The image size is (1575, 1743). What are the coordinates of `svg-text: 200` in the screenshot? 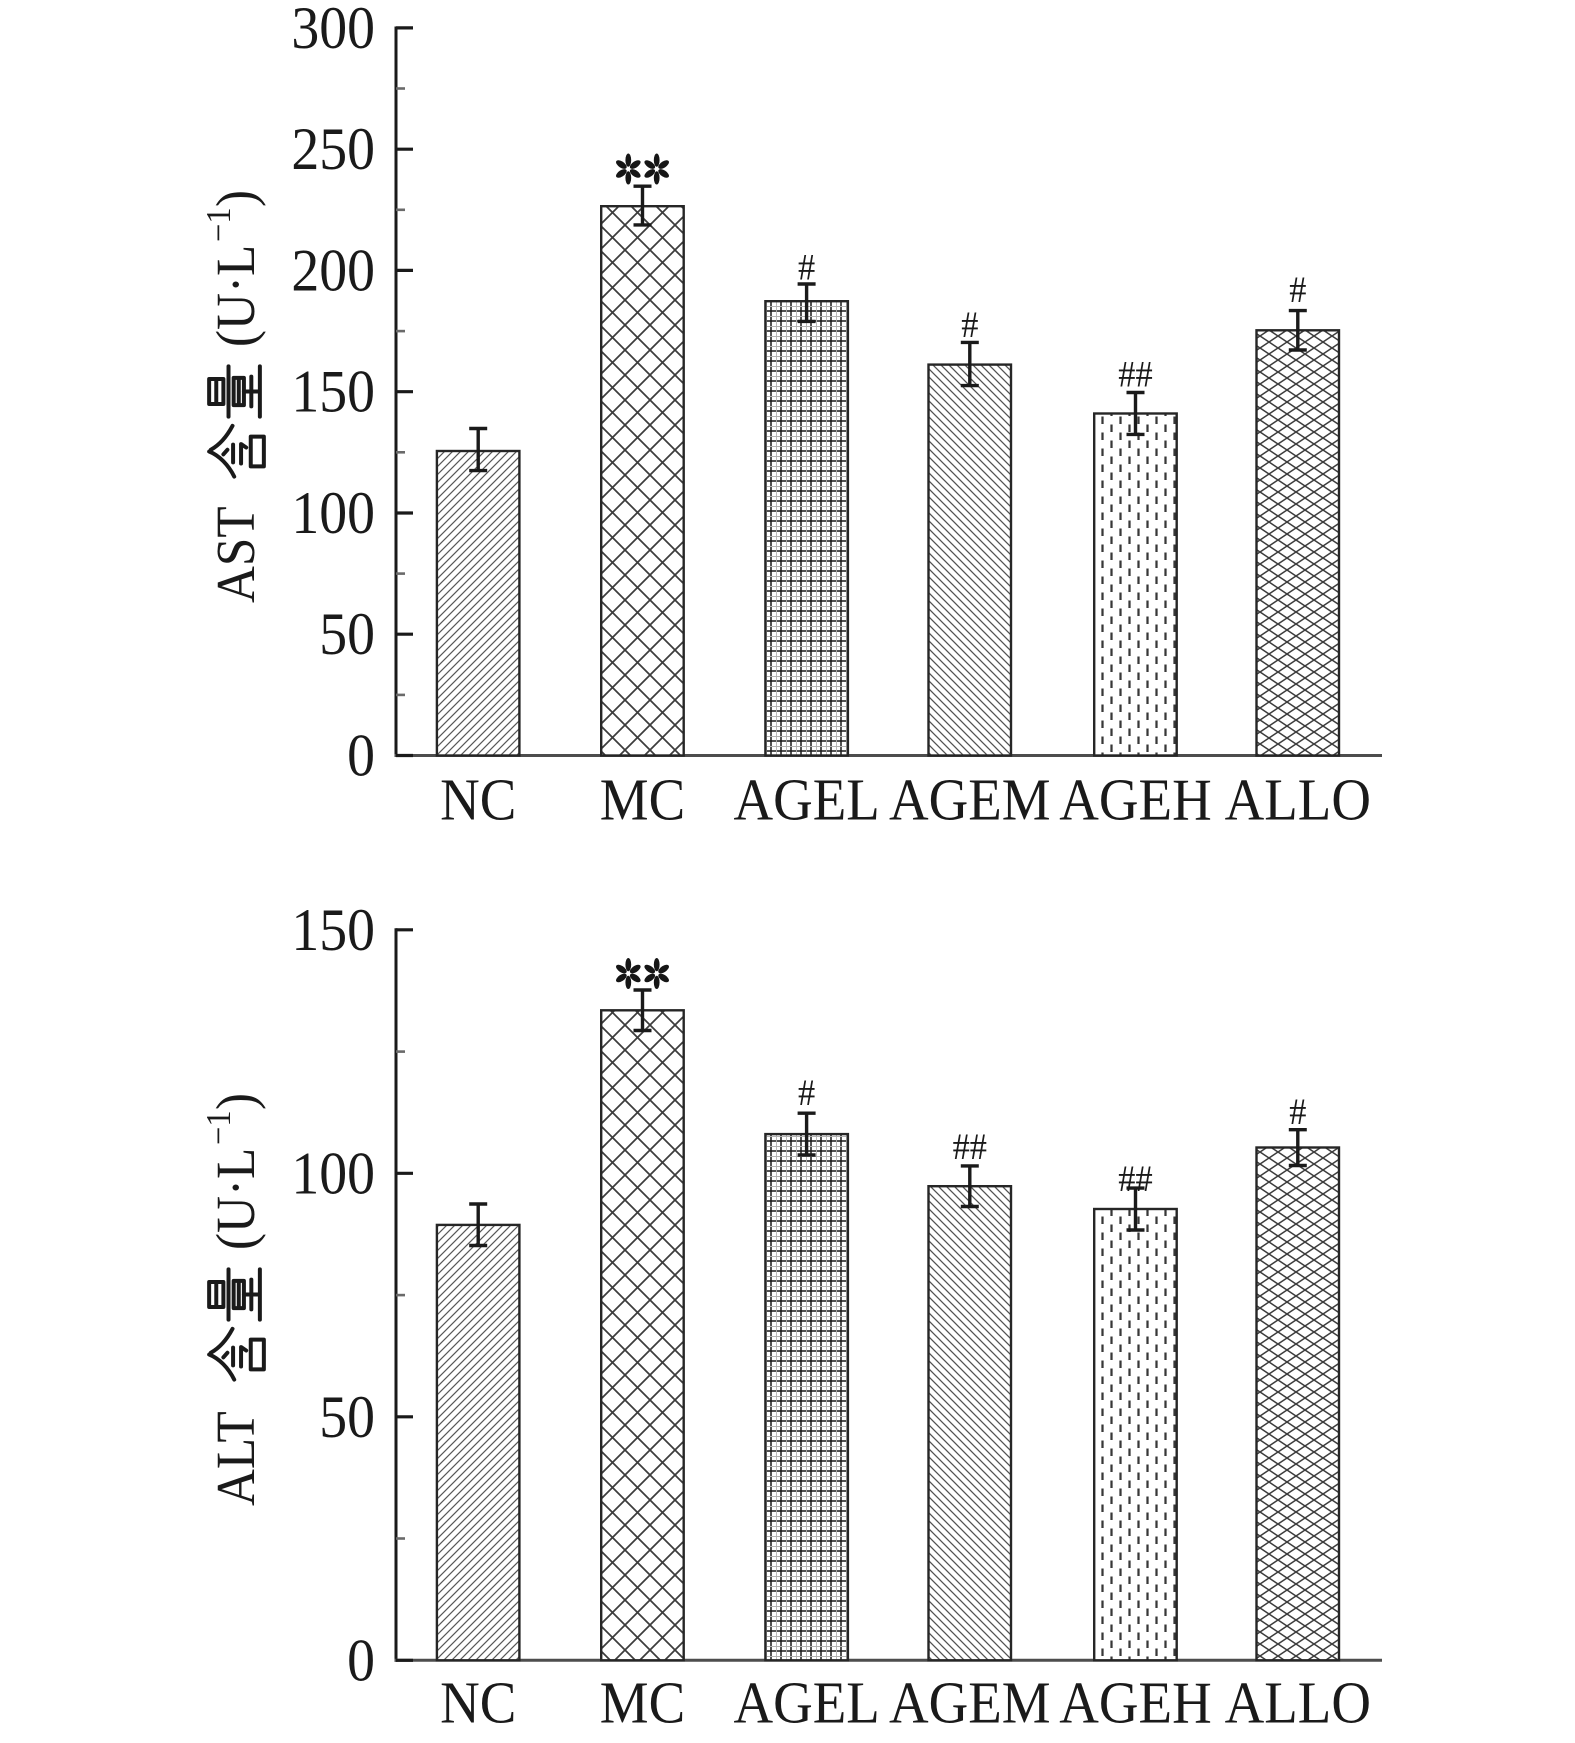 It's located at (333, 270).